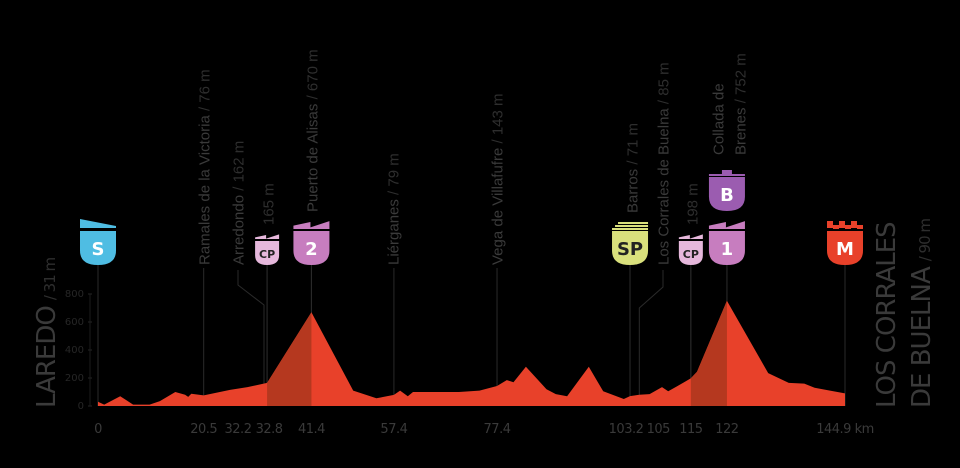 Image resolution: width=960 pixels, height=468 pixels. I want to click on x-tick-label: 115, so click(691, 429).